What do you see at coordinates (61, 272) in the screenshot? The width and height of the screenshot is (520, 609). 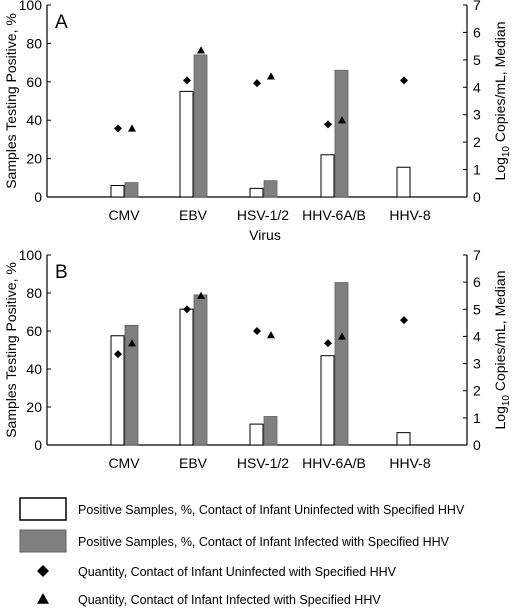 I see `panel-label: B` at bounding box center [61, 272].